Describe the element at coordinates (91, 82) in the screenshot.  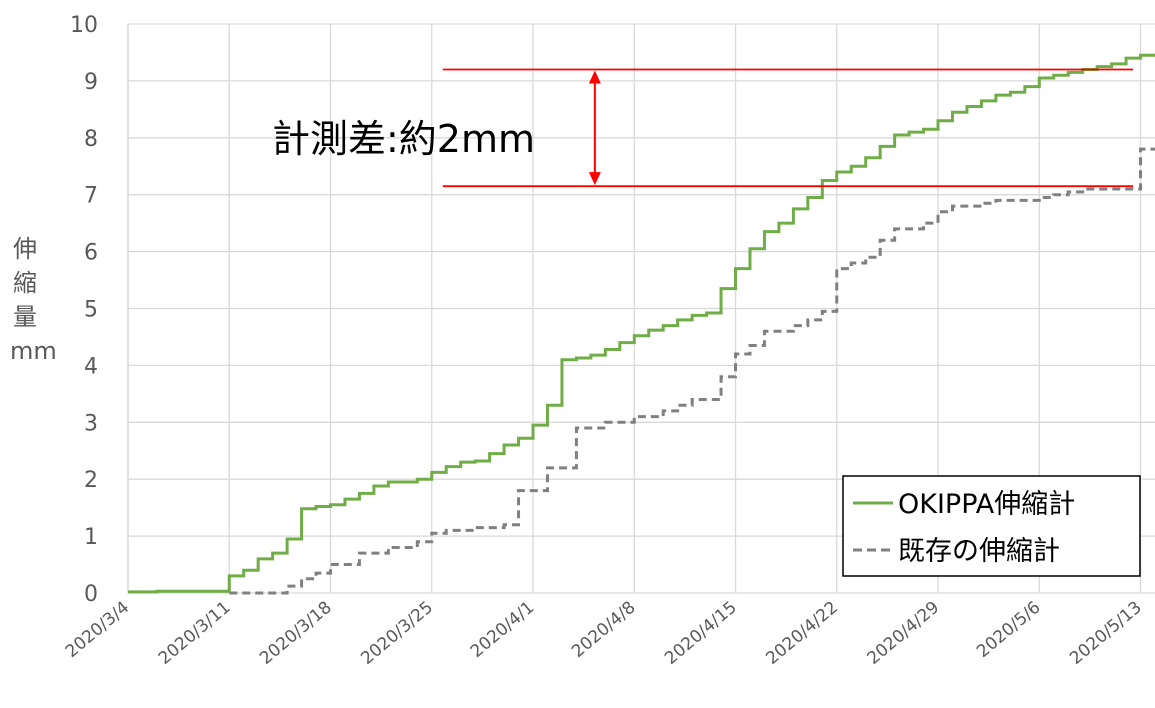
I see `y-tick-label: 9` at that location.